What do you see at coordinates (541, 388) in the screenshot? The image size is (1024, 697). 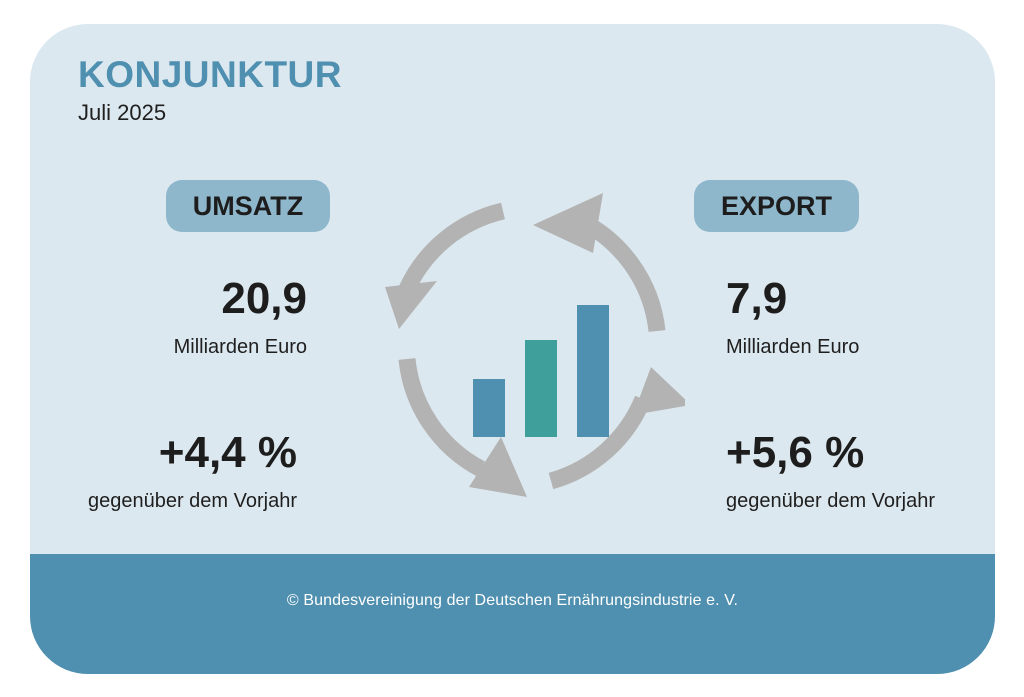 I see `bar-medium-icon` at bounding box center [541, 388].